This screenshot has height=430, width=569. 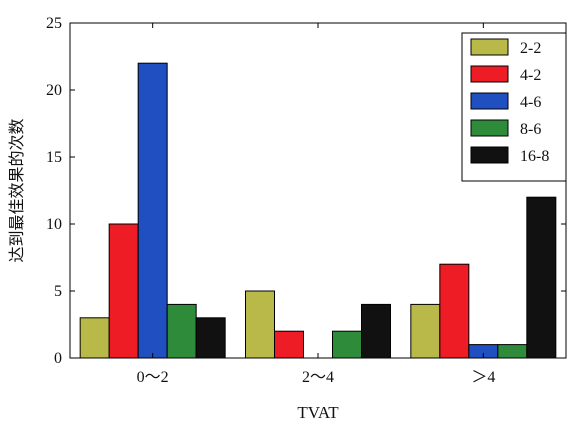 I want to click on legend-label: 4-6, so click(x=530, y=102).